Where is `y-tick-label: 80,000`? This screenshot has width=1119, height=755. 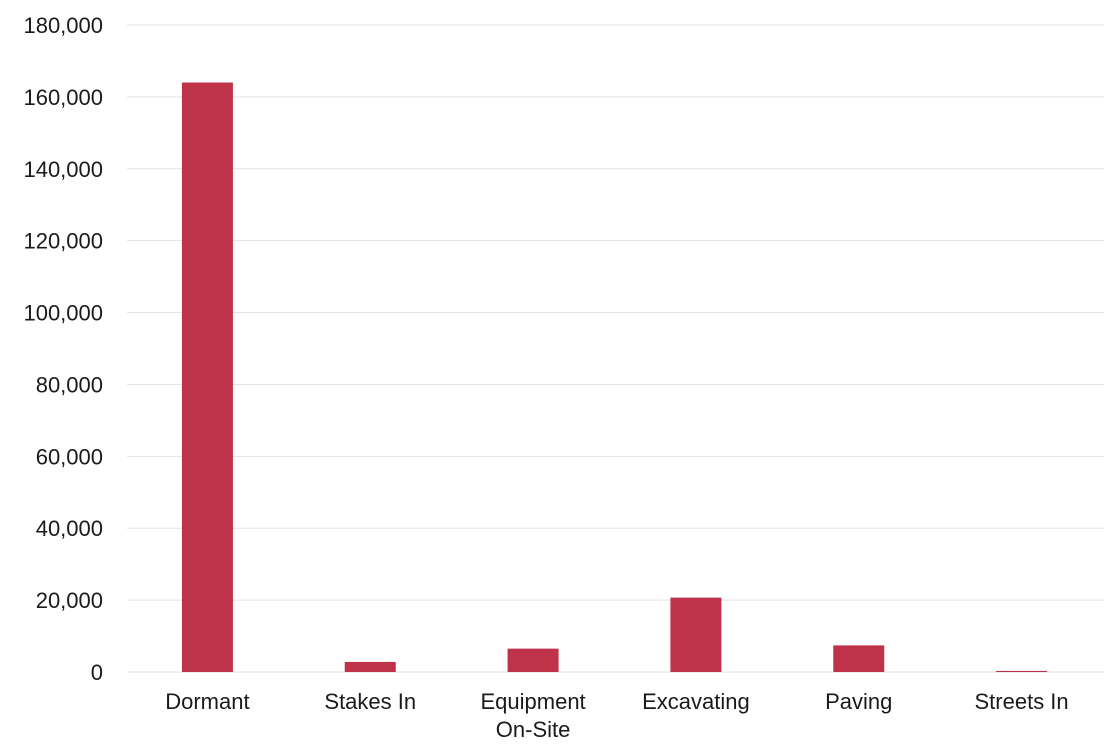
y-tick-label: 80,000 is located at coordinates (69, 384).